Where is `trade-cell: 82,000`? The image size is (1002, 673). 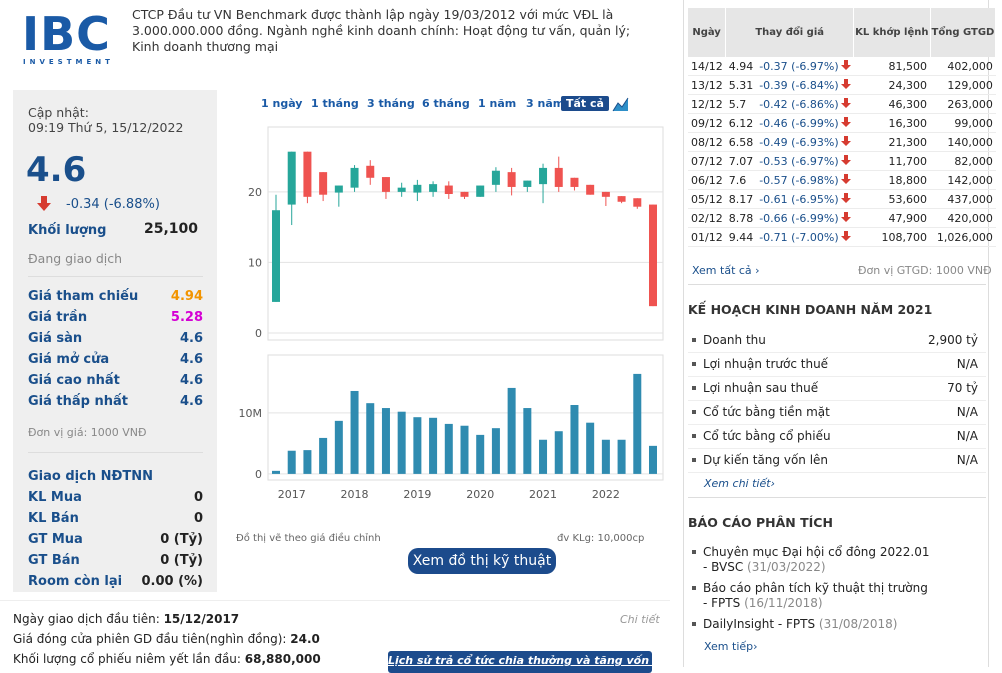
trade-cell: 82,000 is located at coordinates (963, 161).